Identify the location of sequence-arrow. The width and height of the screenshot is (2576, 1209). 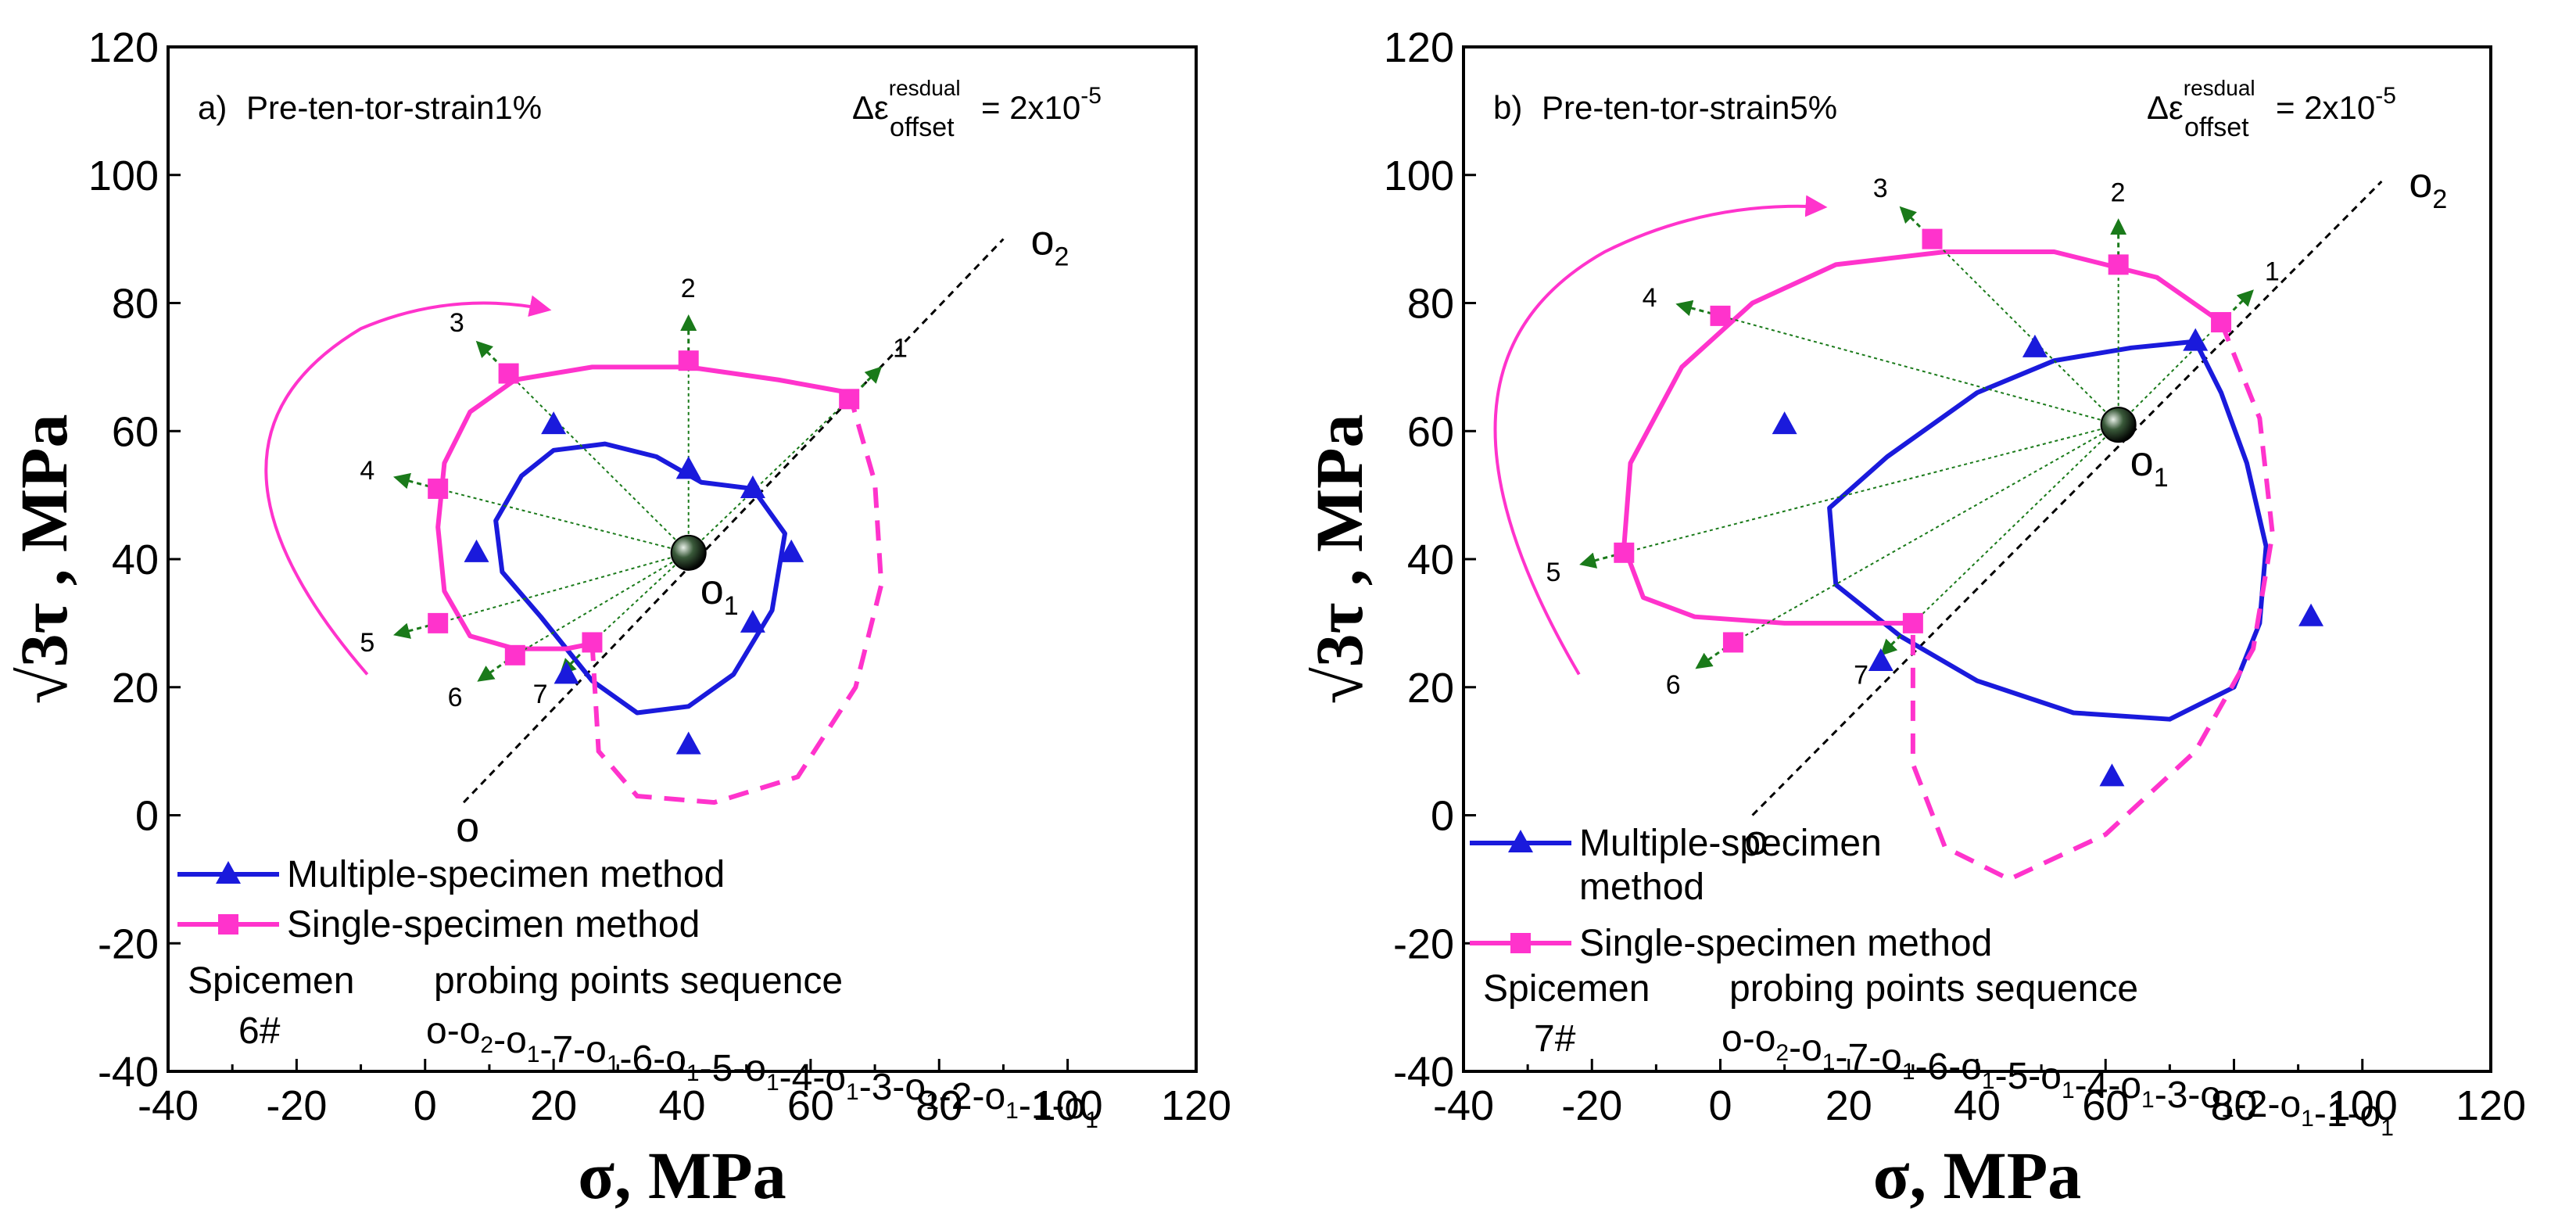
(408, 485).